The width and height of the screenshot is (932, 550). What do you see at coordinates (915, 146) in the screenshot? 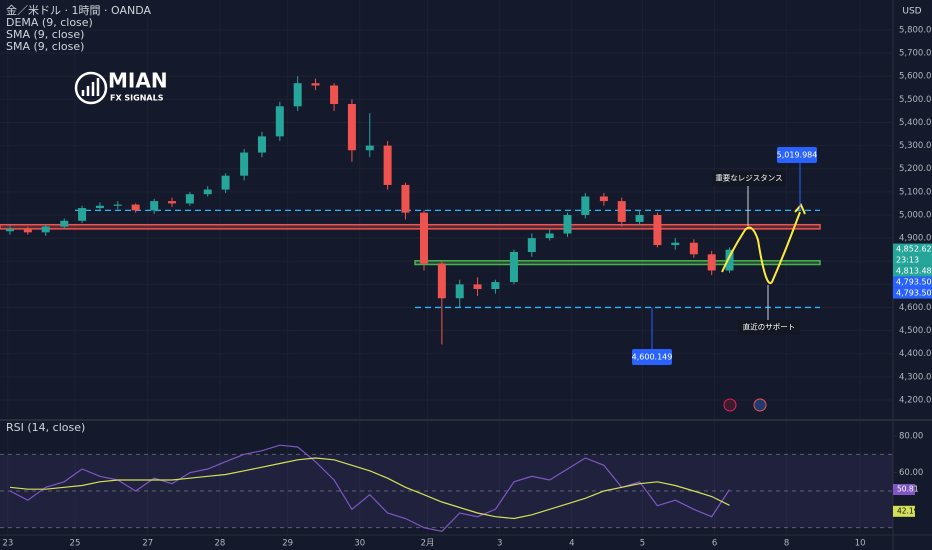
I see `y-tick-label: 5,300.000` at bounding box center [915, 146].